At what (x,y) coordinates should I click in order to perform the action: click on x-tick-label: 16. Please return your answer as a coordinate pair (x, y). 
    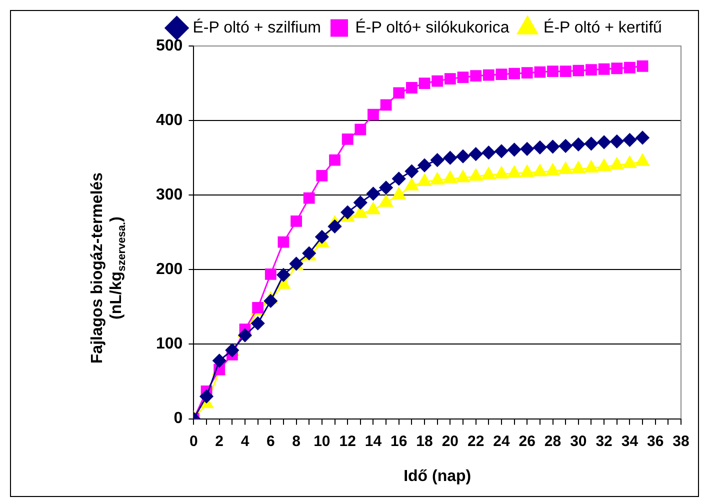
    Looking at the image, I should click on (399, 441).